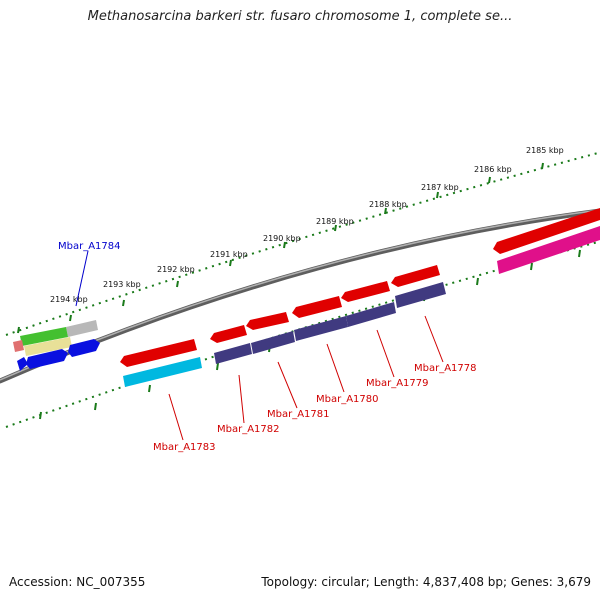  What do you see at coordinates (388, 204) in the screenshot?
I see `tick-label-2188: 2188 kbp` at bounding box center [388, 204].